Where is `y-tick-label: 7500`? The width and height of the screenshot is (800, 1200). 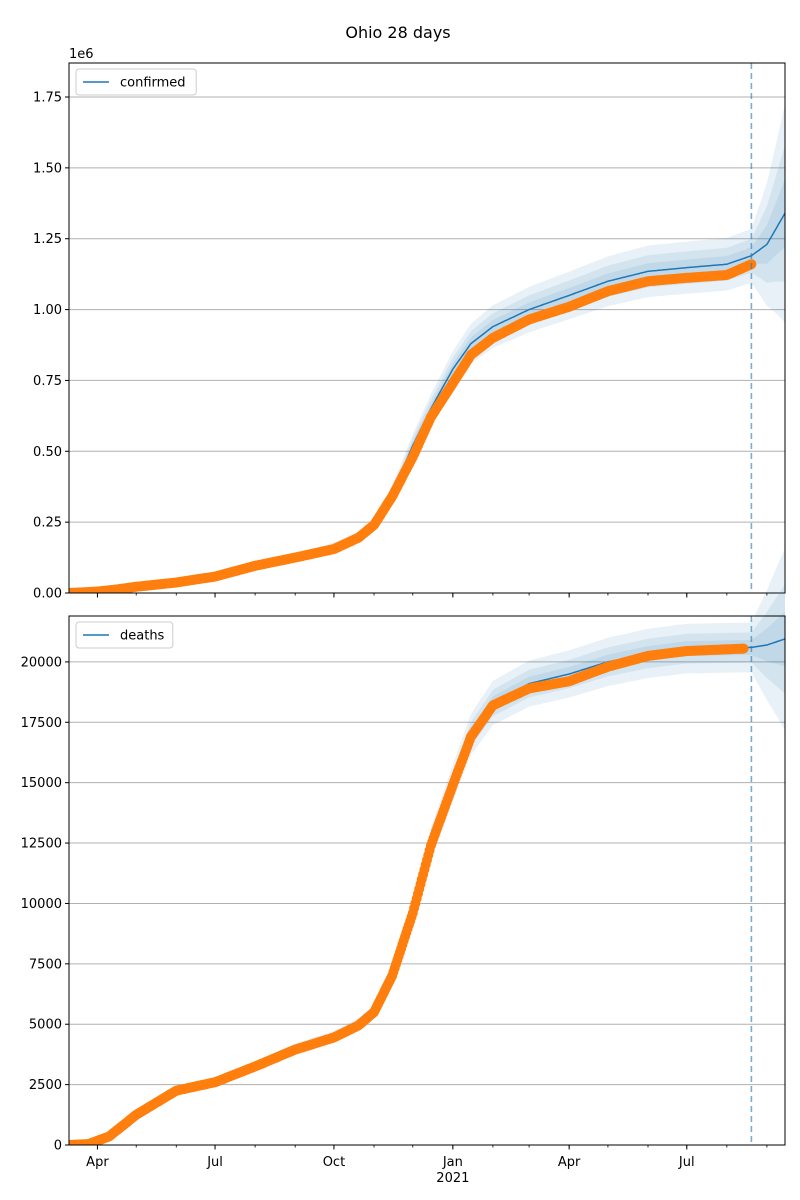
y-tick-label: 7500 is located at coordinates (45, 964).